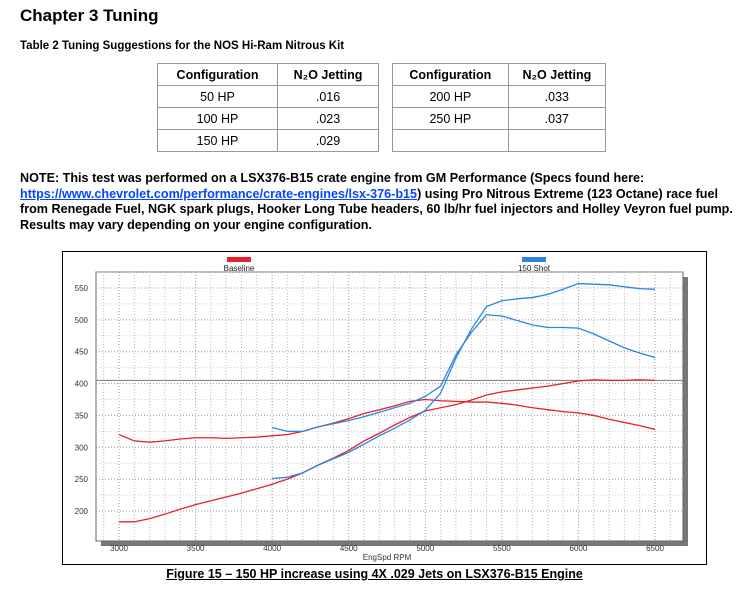  I want to click on chapter-heading: Chapter 3 Tuning, so click(89, 15).